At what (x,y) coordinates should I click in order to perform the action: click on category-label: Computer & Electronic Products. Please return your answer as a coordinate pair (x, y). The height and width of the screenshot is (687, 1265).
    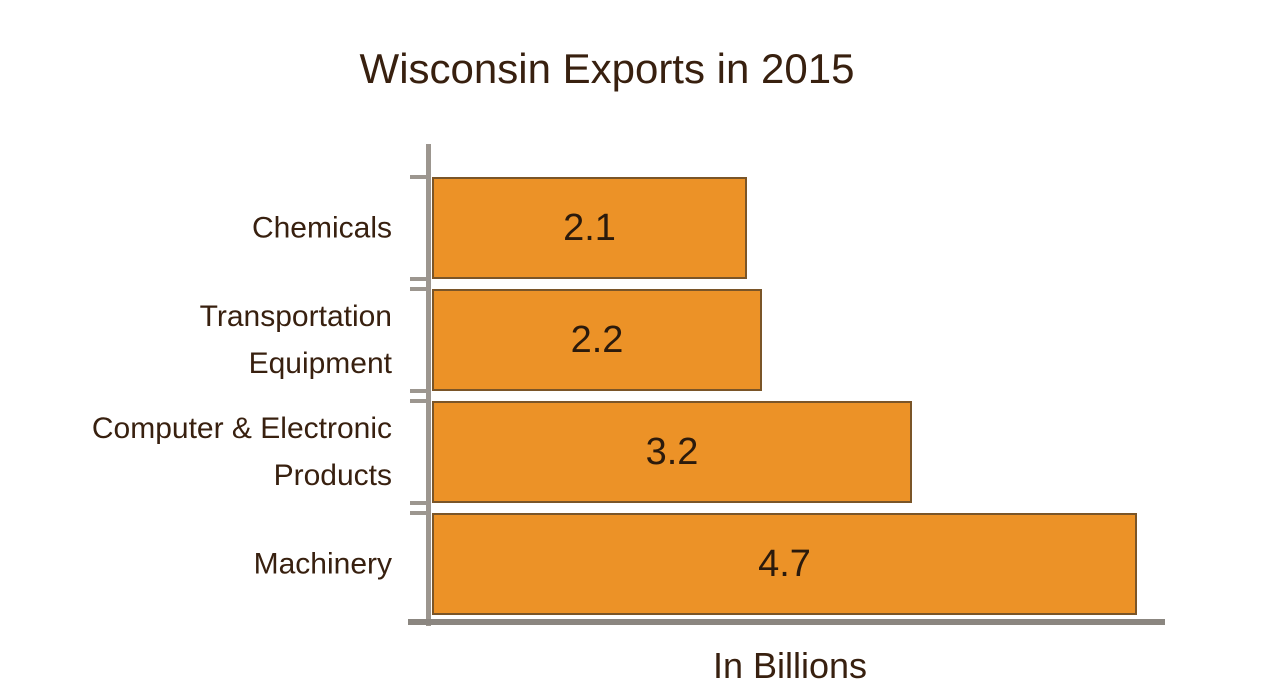
    Looking at the image, I should click on (241, 452).